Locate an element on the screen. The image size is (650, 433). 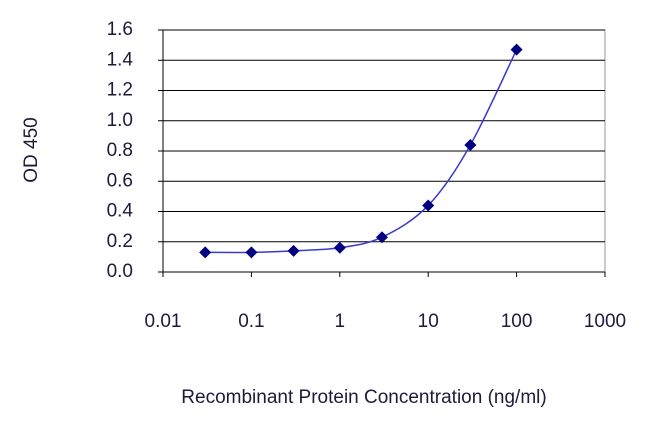
x-tick-label: 1 is located at coordinates (340, 321).